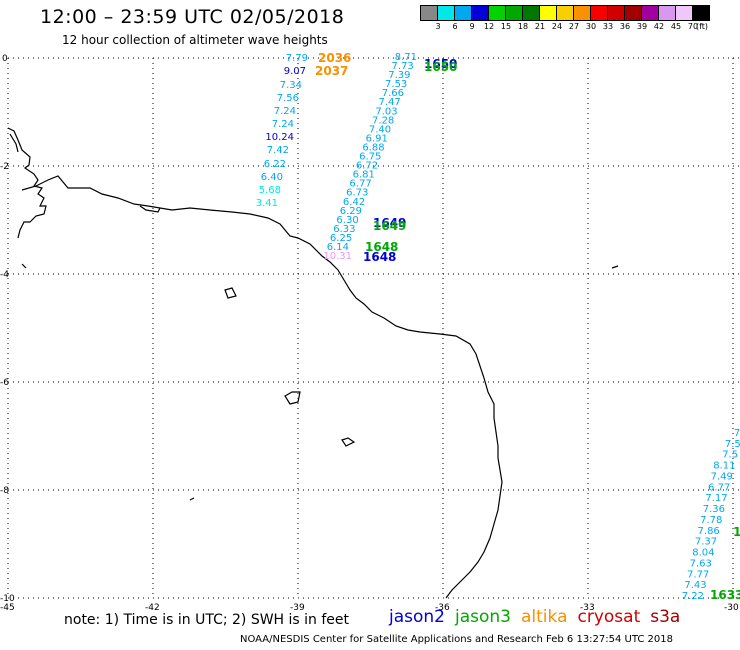 The image size is (740, 650). I want to click on swh-value: 6.25, so click(341, 238).